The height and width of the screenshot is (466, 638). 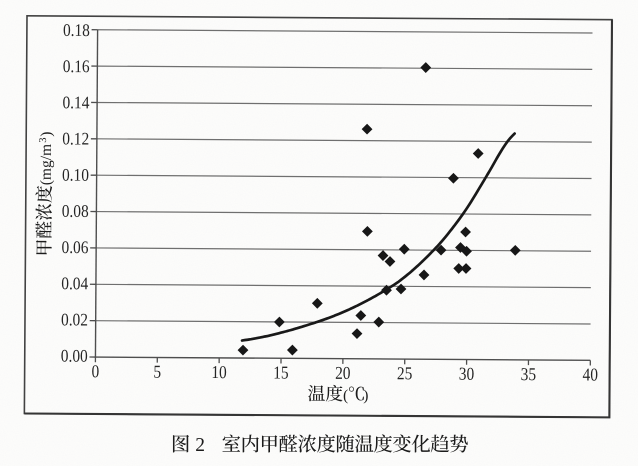 I want to click on svg-text: 40, so click(x=590, y=374).